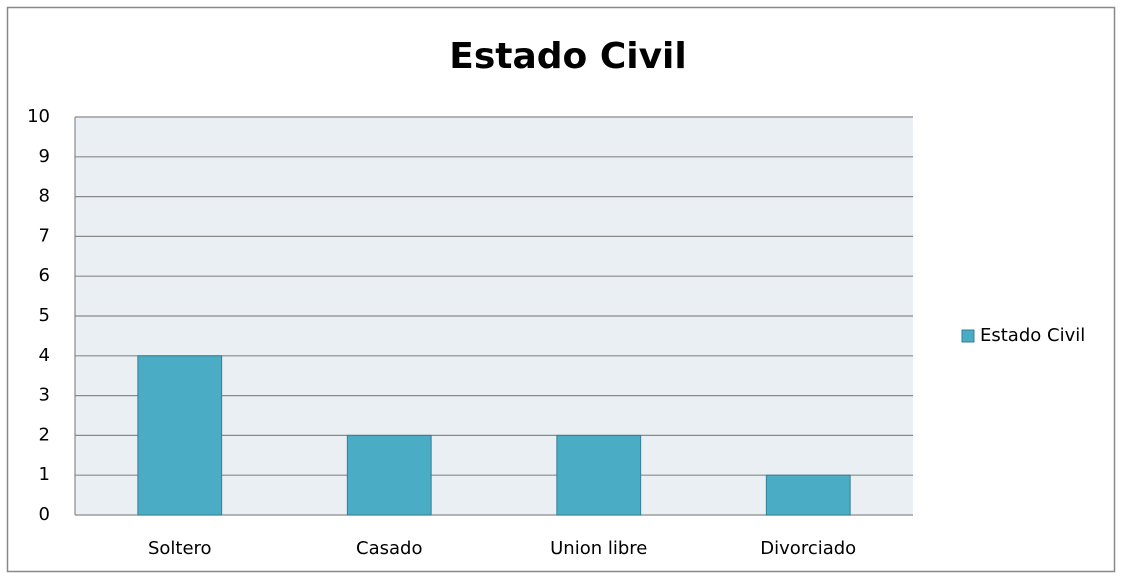 Image resolution: width=1122 pixels, height=579 pixels. Describe the element at coordinates (567, 56) in the screenshot. I see `chart-title: Estado Civil` at that location.